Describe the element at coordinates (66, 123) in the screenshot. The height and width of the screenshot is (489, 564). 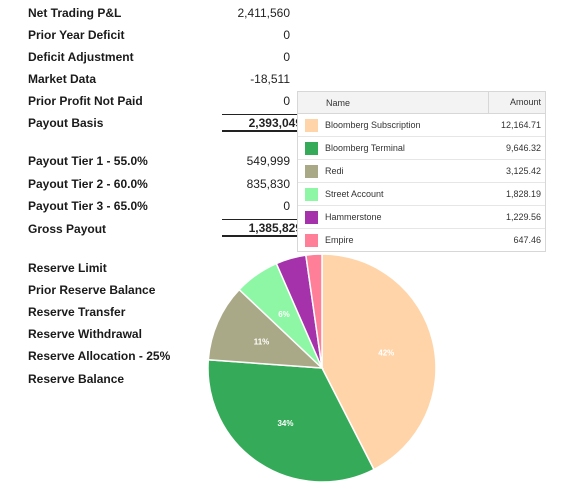
I see `payout-basis-label: Payout Basis` at that location.